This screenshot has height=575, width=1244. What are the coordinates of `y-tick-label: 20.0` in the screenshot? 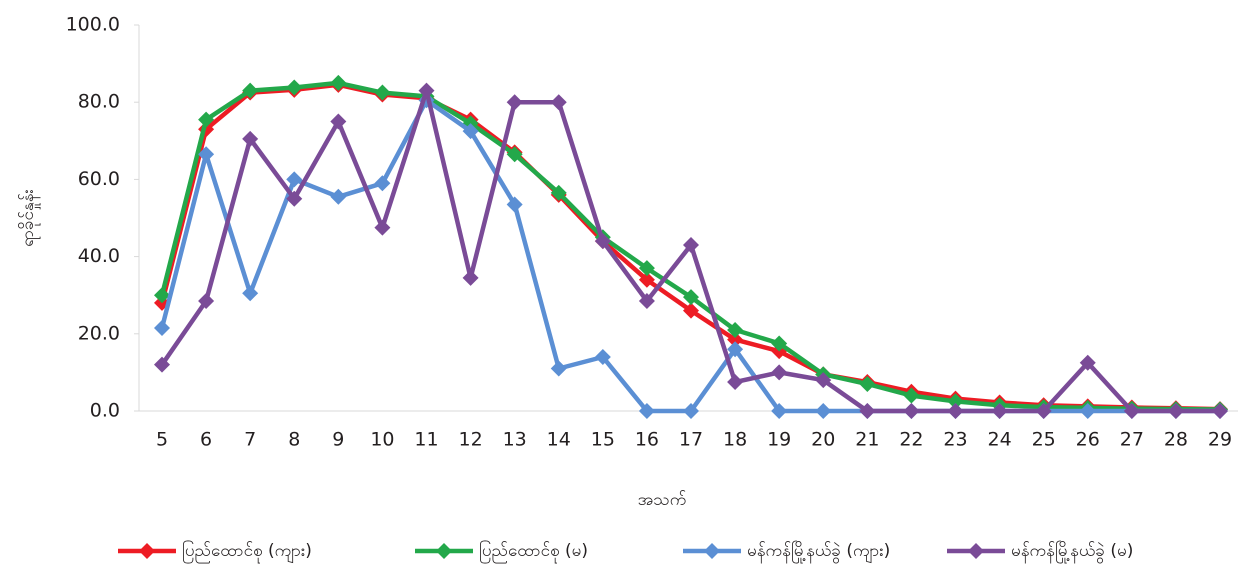 It's located at (99, 333).